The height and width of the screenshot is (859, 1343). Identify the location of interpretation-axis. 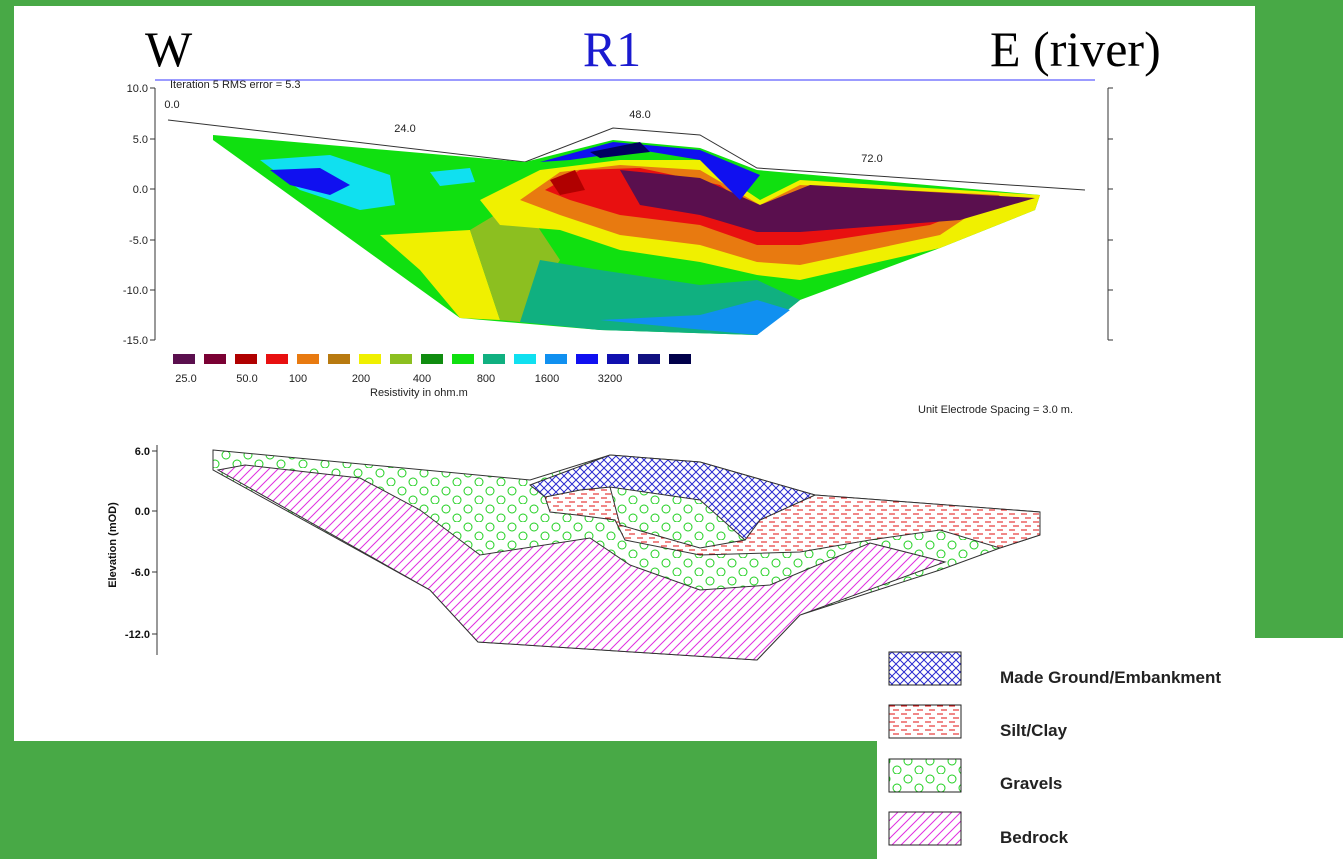
(155, 550).